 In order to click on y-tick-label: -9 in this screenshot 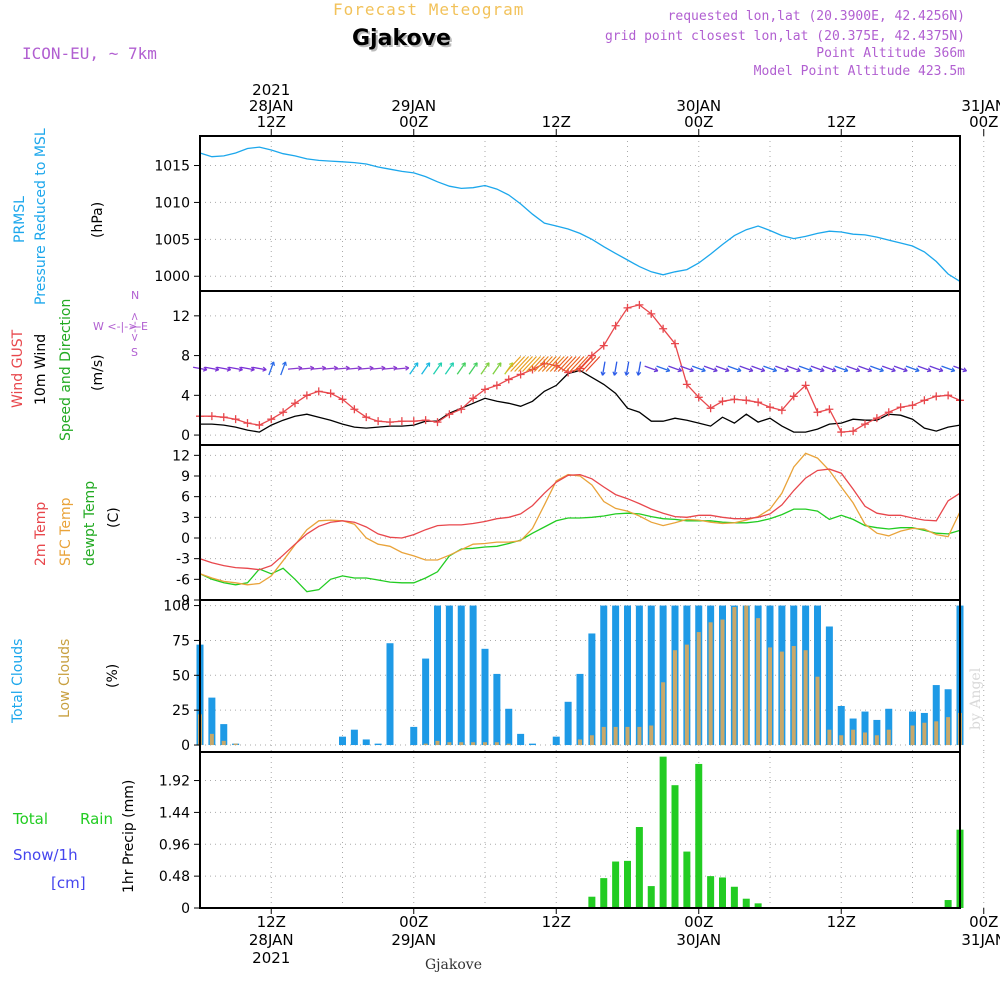, I will do `click(183, 601)`.